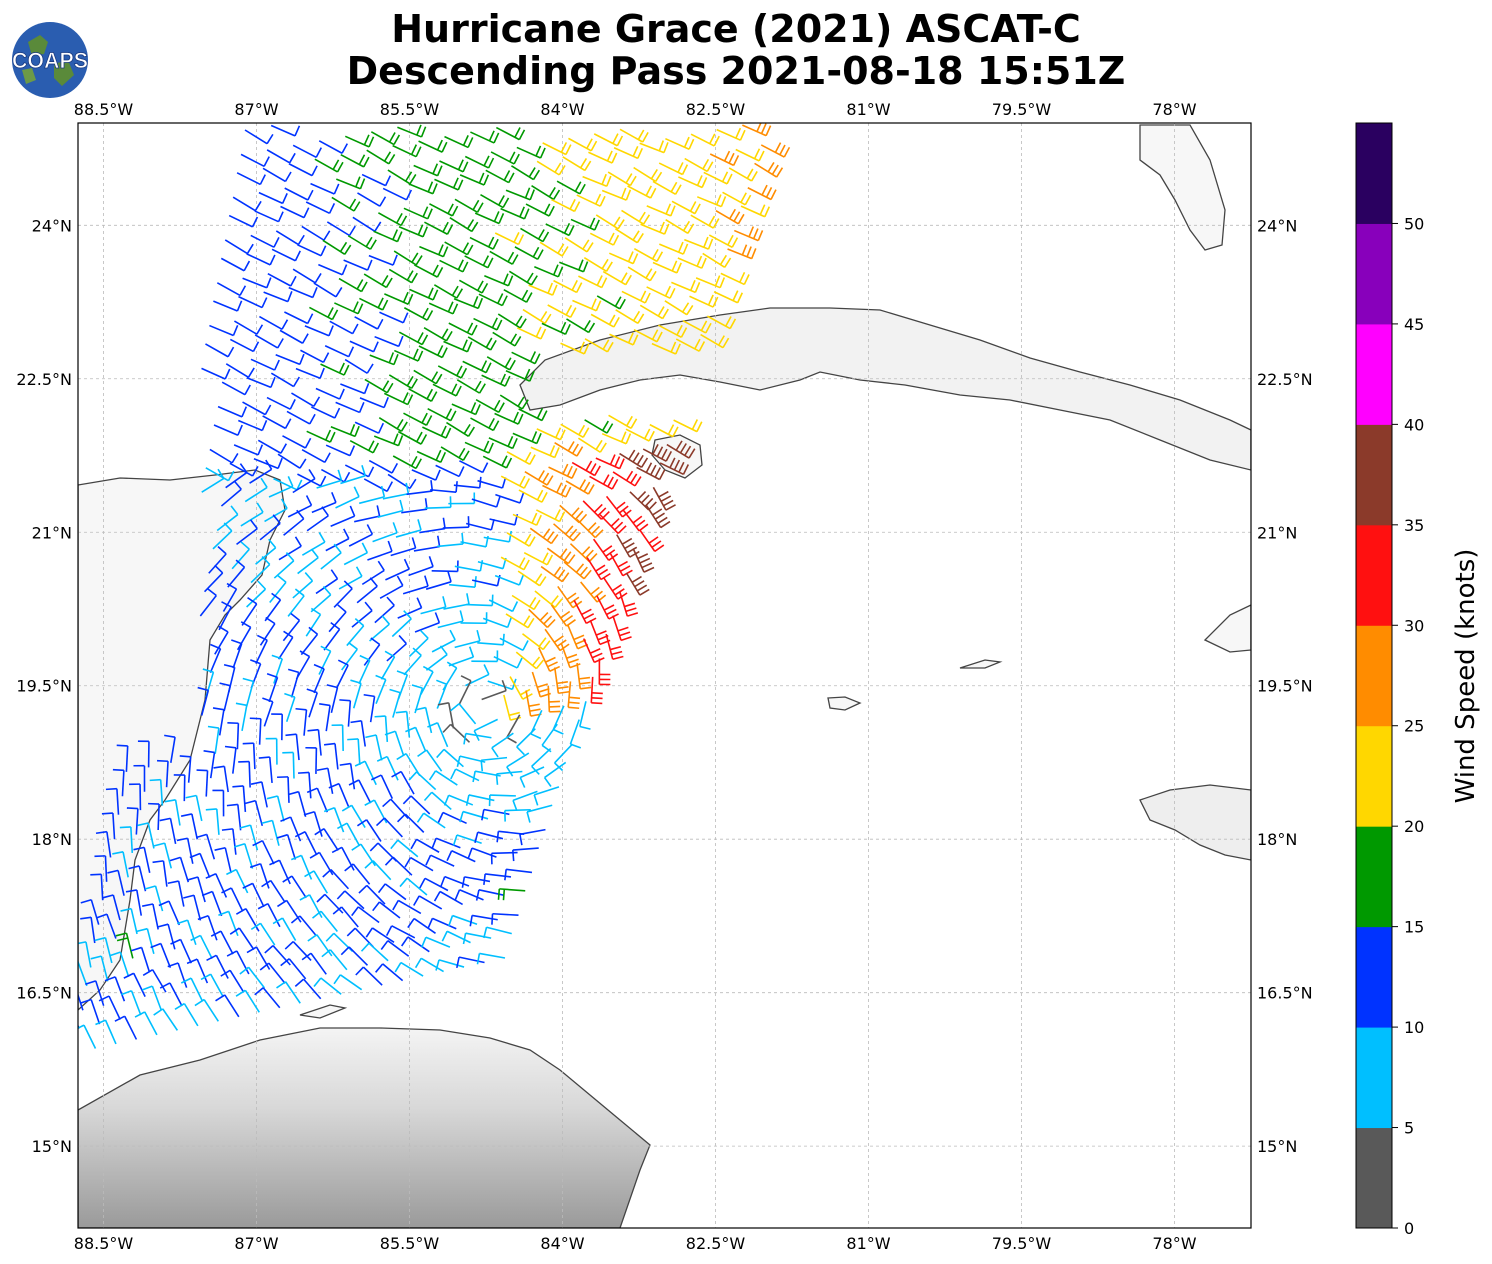 Image resolution: width=1492 pixels, height=1264 pixels. I want to click on lon-tick-label-bottom: 88.5°W, so click(104, 1243).